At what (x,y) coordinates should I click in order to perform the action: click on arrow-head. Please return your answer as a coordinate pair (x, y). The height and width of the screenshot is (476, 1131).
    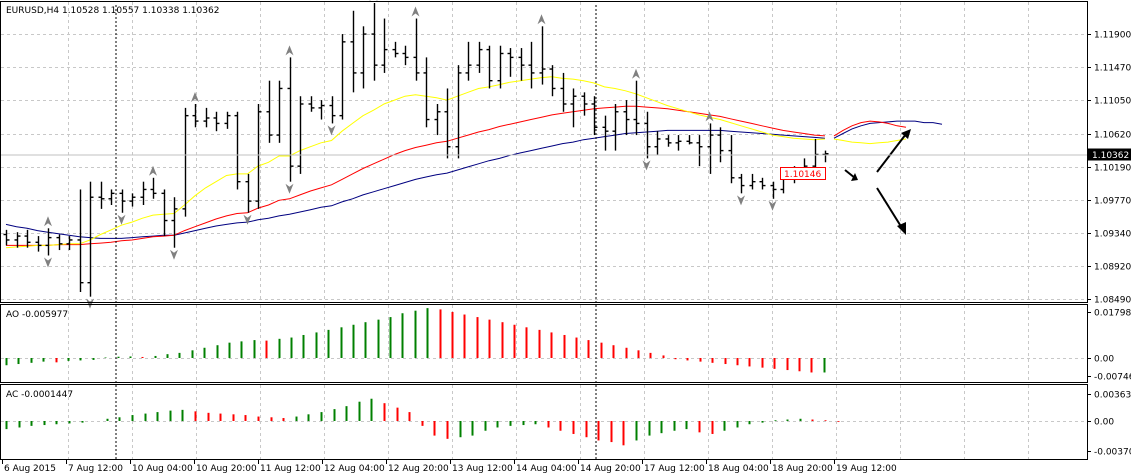
    Looking at the image, I should click on (854, 177).